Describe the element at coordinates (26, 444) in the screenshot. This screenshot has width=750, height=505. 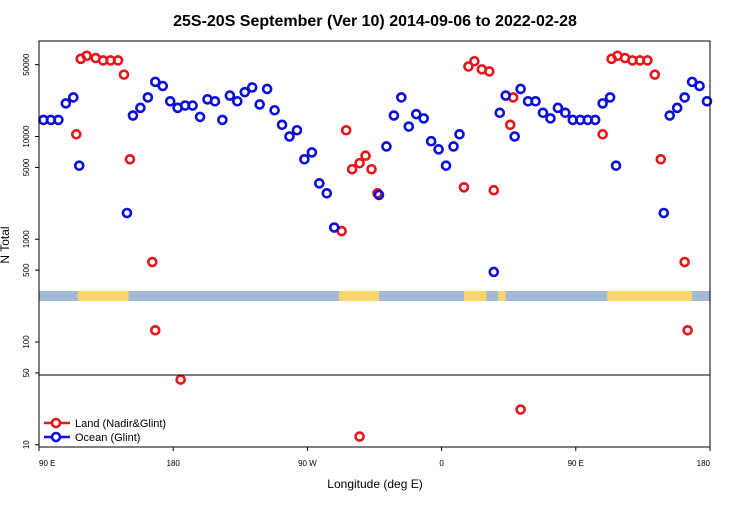
I see `y-tick-label-0: 10` at that location.